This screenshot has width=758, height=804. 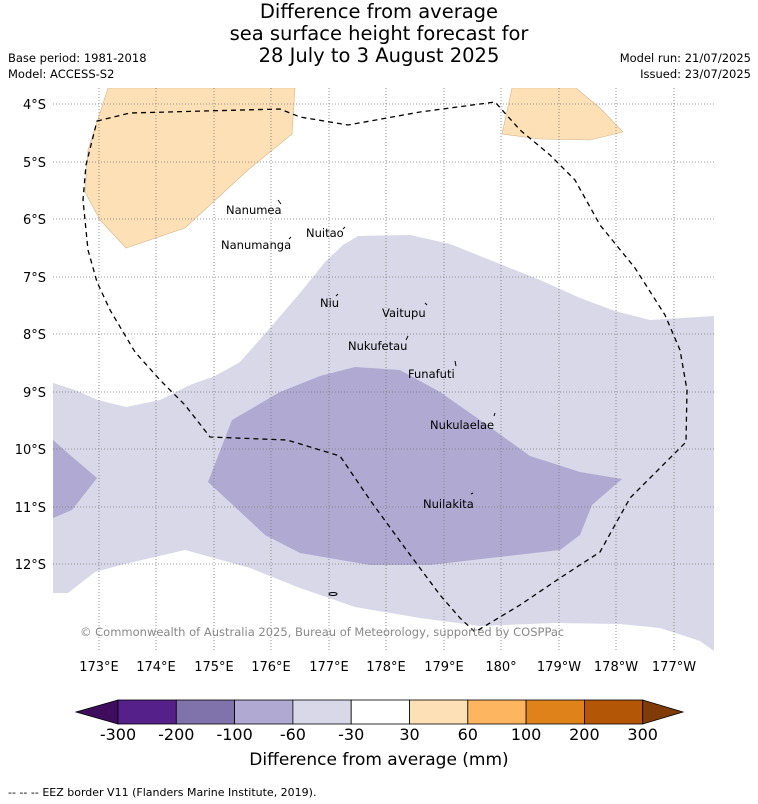 I want to click on colorbar-tick-label: -60, so click(x=292, y=734).